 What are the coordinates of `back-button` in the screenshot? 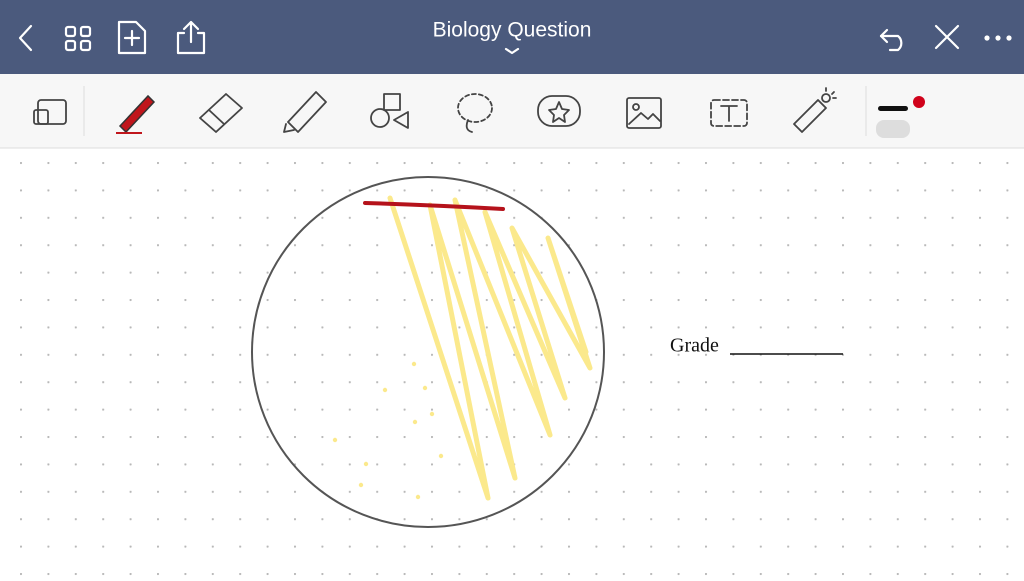 It's located at (25, 38).